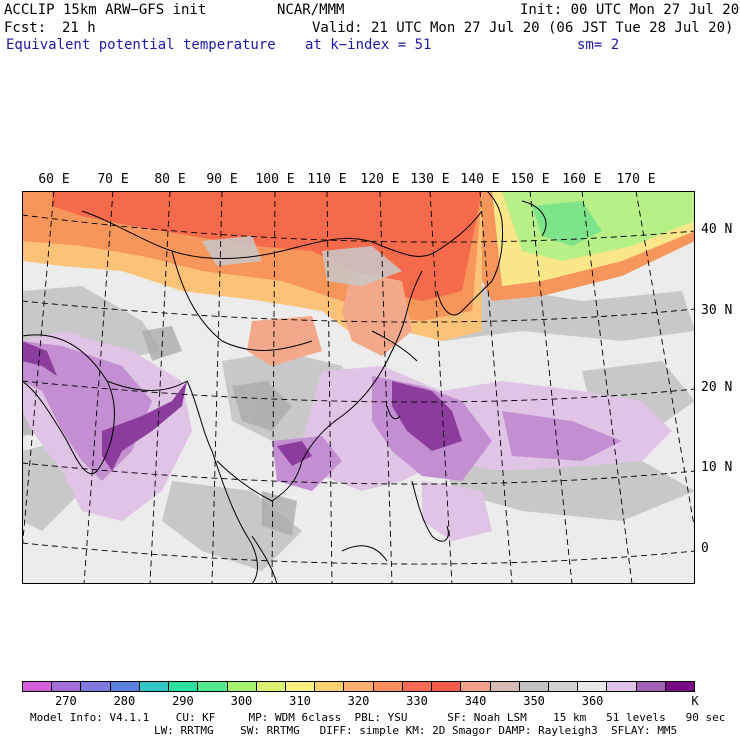  Describe the element at coordinates (54, 179) in the screenshot. I see `lon-label-60e: 60 E` at that location.